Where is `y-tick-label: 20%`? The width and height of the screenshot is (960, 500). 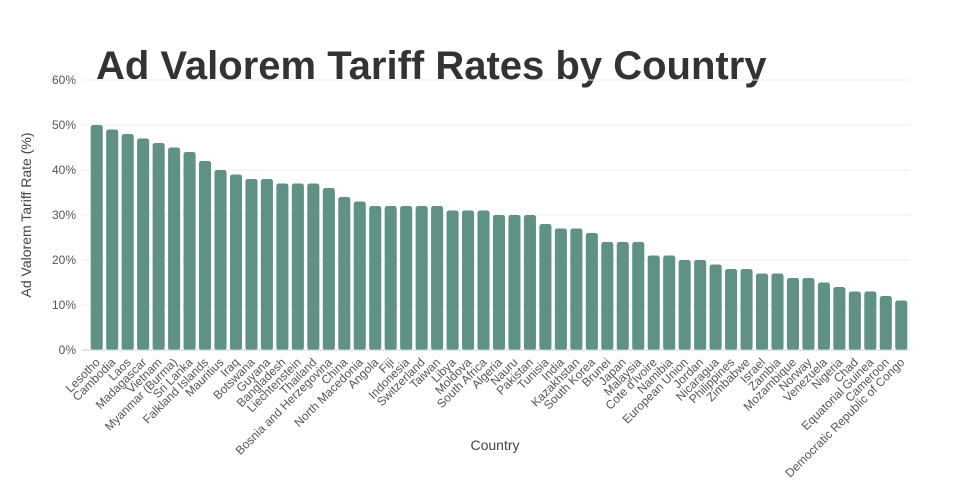 y-tick-label: 20% is located at coordinates (64, 260).